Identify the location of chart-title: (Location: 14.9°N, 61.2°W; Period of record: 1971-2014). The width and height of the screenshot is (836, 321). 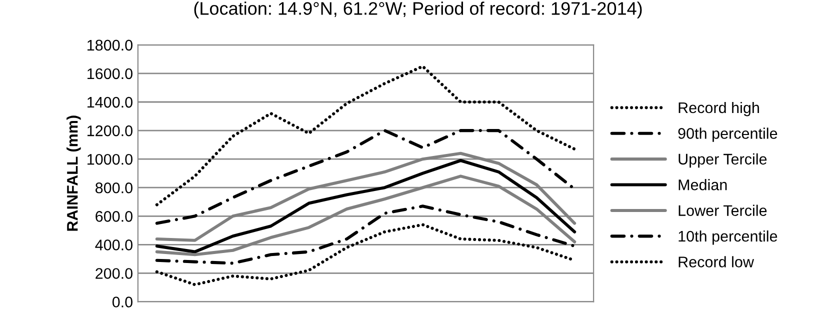
(418, 10).